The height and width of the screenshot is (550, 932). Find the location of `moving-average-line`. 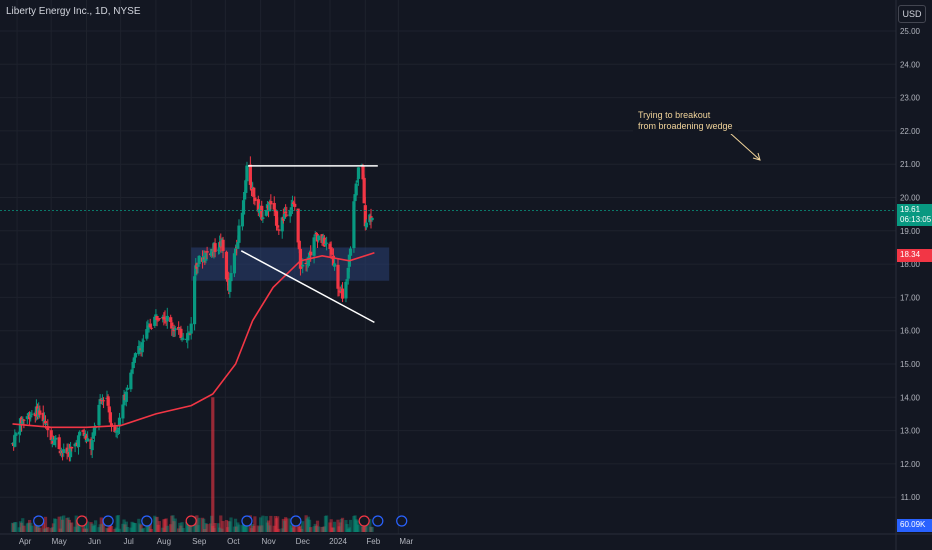

moving-average-line is located at coordinates (193, 340).